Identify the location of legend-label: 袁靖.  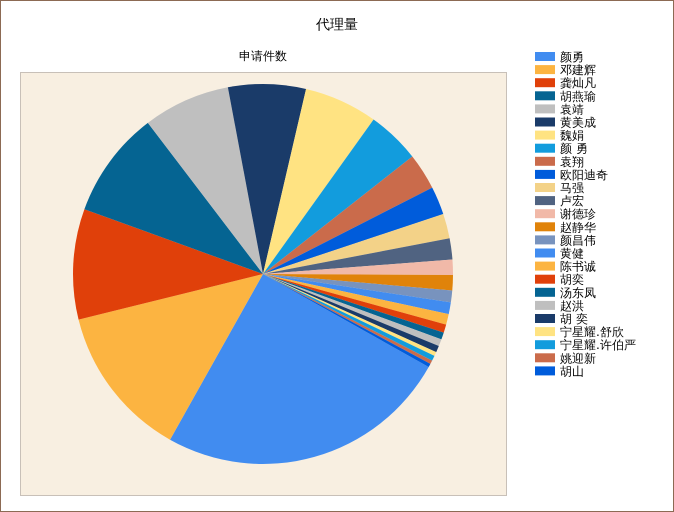
(572, 109).